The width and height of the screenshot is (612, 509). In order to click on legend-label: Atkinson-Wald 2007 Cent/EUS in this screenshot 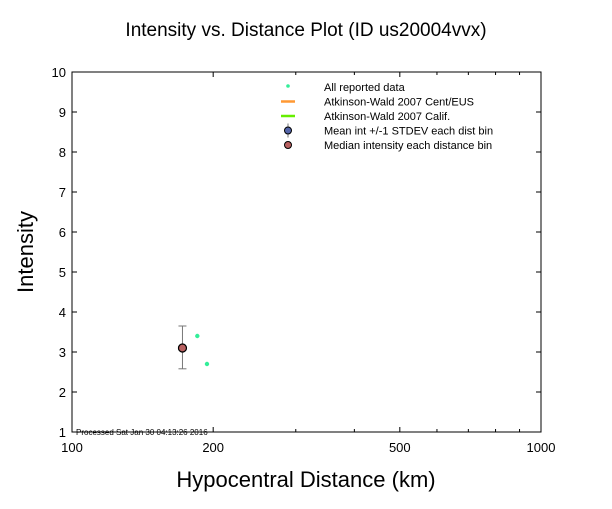, I will do `click(399, 103)`.